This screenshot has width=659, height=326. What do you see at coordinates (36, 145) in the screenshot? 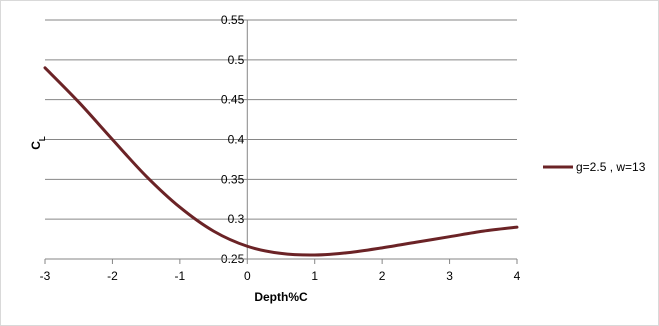
I see `y-axis-title-main: C` at bounding box center [36, 145].